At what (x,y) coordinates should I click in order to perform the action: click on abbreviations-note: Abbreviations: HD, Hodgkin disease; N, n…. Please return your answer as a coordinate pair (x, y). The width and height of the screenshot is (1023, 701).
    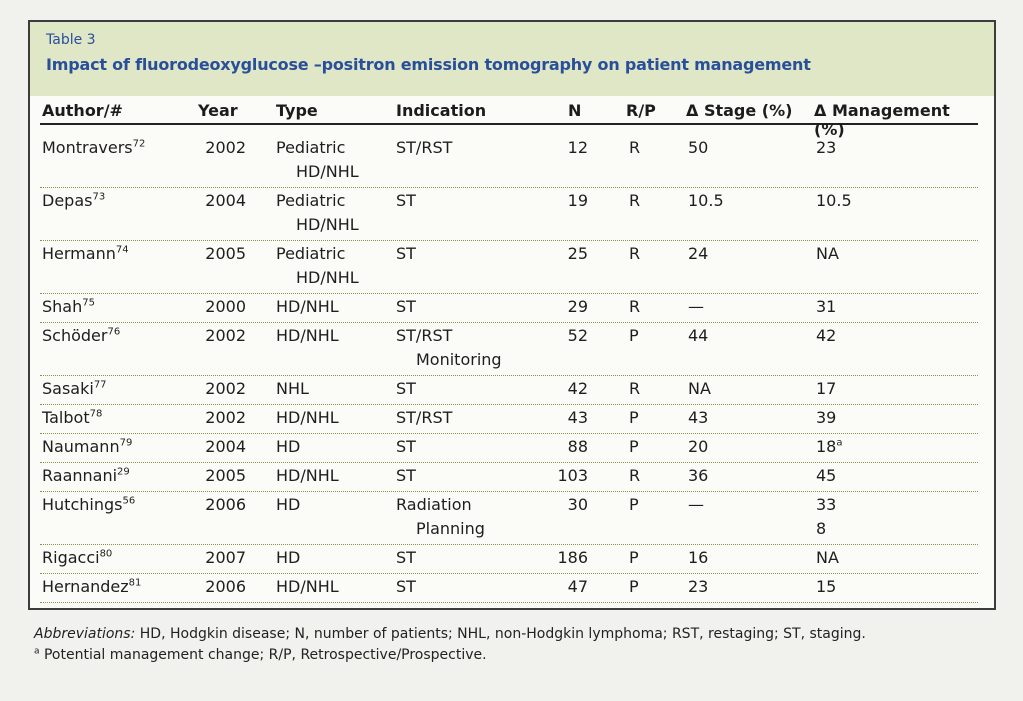
    Looking at the image, I should click on (519, 634).